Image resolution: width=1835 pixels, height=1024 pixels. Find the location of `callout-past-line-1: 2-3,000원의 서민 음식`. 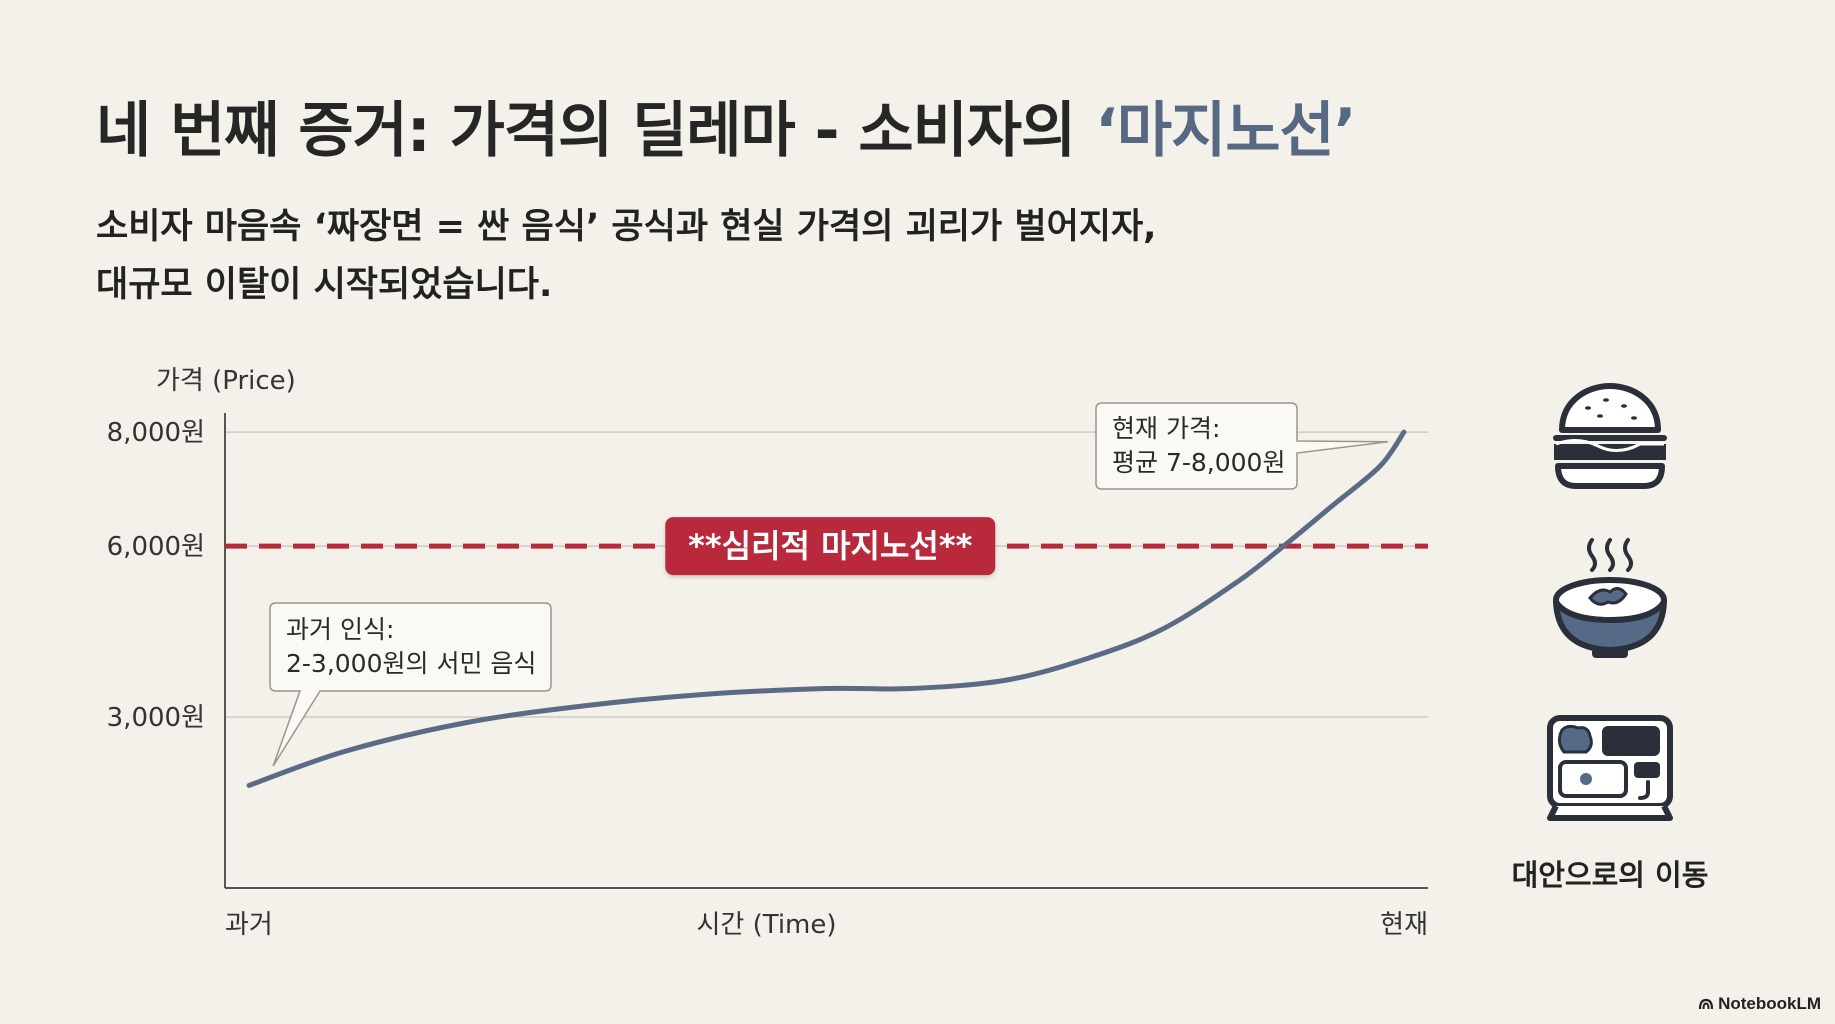

callout-past-line-1: 2-3,000원의 서민 음식 is located at coordinates (411, 663).